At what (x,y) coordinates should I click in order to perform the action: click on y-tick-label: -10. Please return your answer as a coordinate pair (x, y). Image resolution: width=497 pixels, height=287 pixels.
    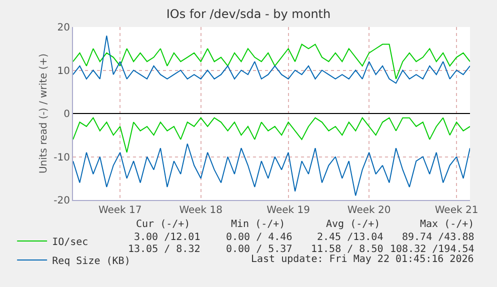
    Looking at the image, I should click on (62, 158).